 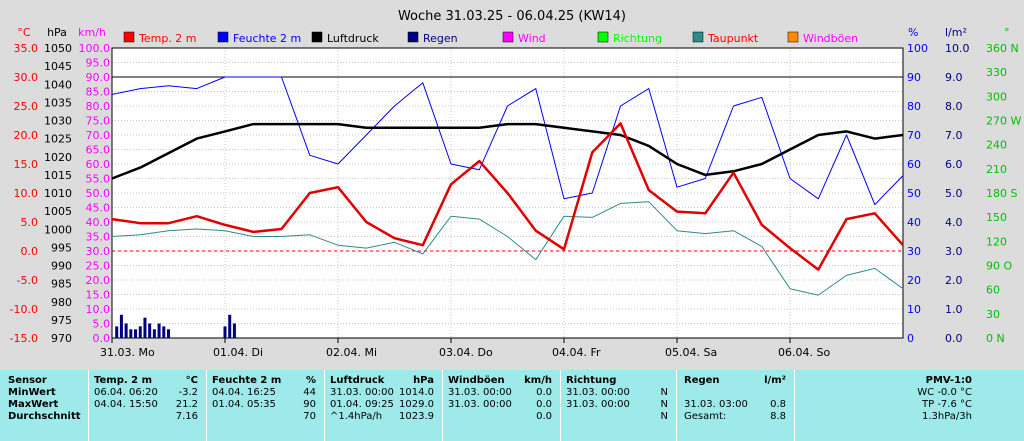 I want to click on wind-tick-label: 35.0, so click(x=98, y=237).